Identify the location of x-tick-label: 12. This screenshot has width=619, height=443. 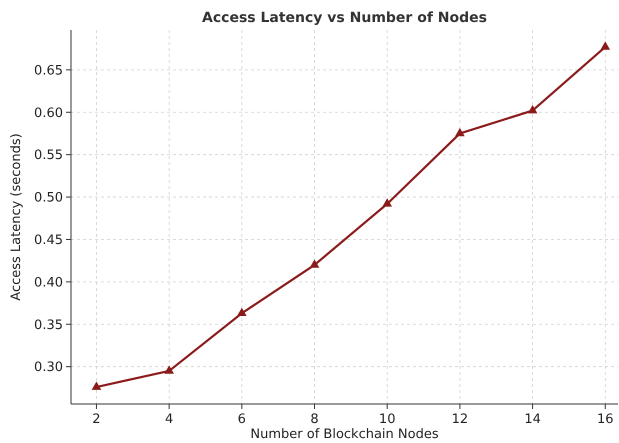
(460, 419).